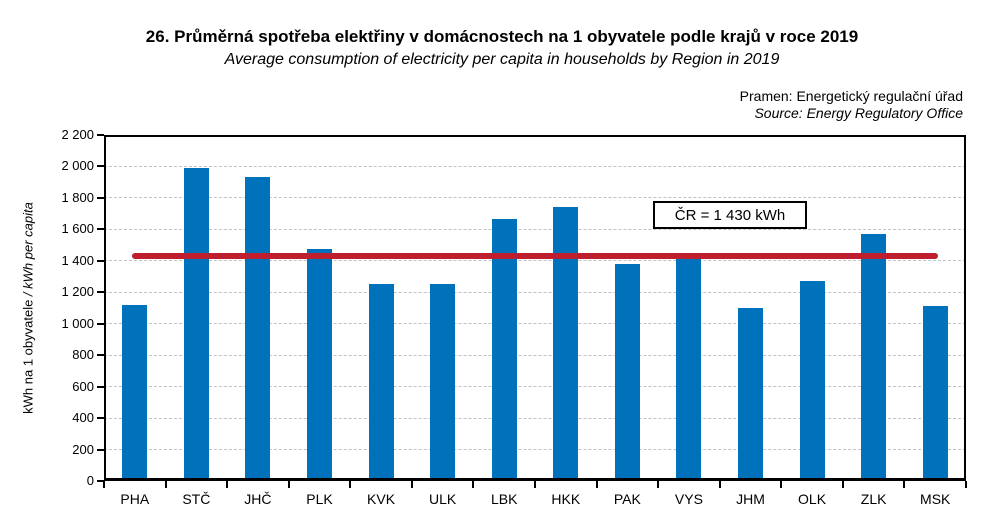  I want to click on bar-kvk, so click(381, 382).